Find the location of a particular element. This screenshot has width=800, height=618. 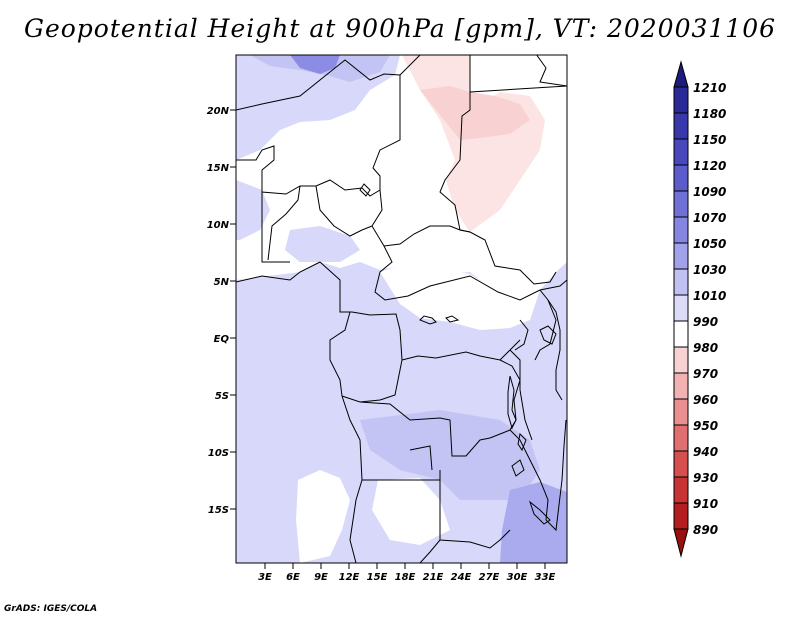

lat-label-5n: 5N is located at coordinates (222, 282).